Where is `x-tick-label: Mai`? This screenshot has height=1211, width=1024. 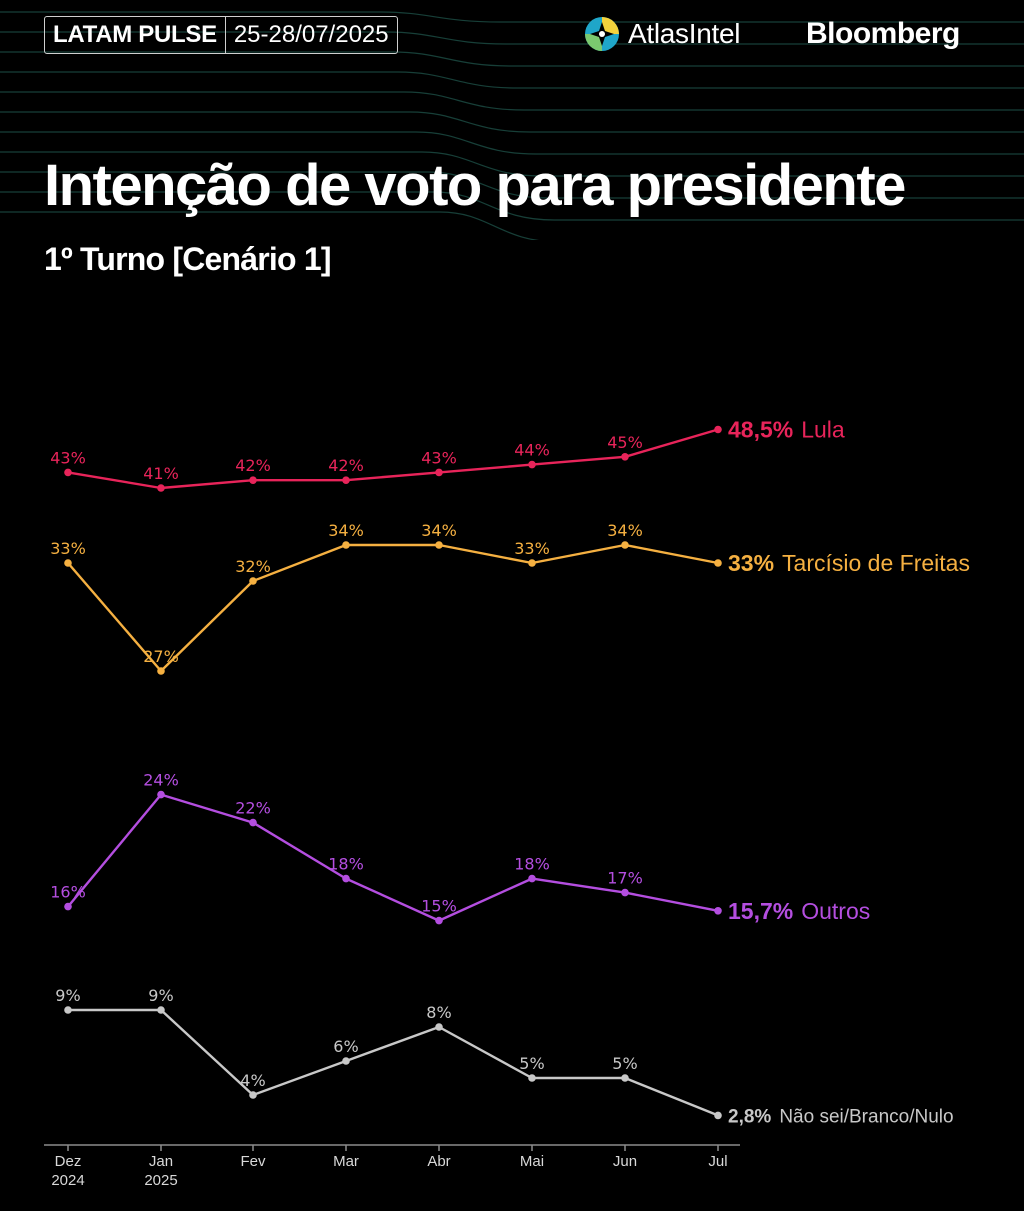 x-tick-label: Mai is located at coordinates (532, 1161).